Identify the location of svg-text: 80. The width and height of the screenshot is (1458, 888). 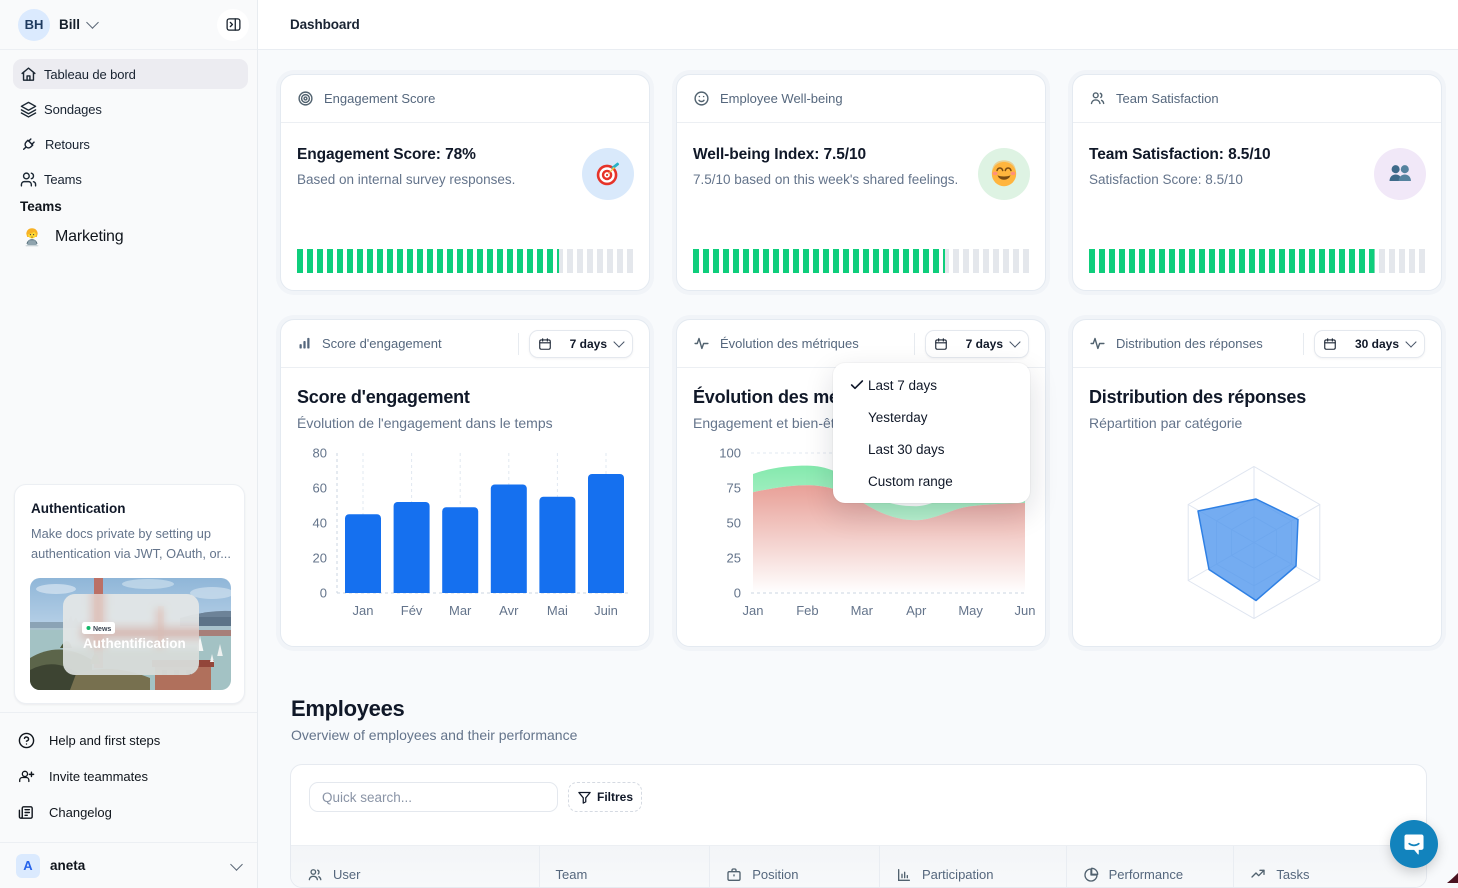
(320, 453).